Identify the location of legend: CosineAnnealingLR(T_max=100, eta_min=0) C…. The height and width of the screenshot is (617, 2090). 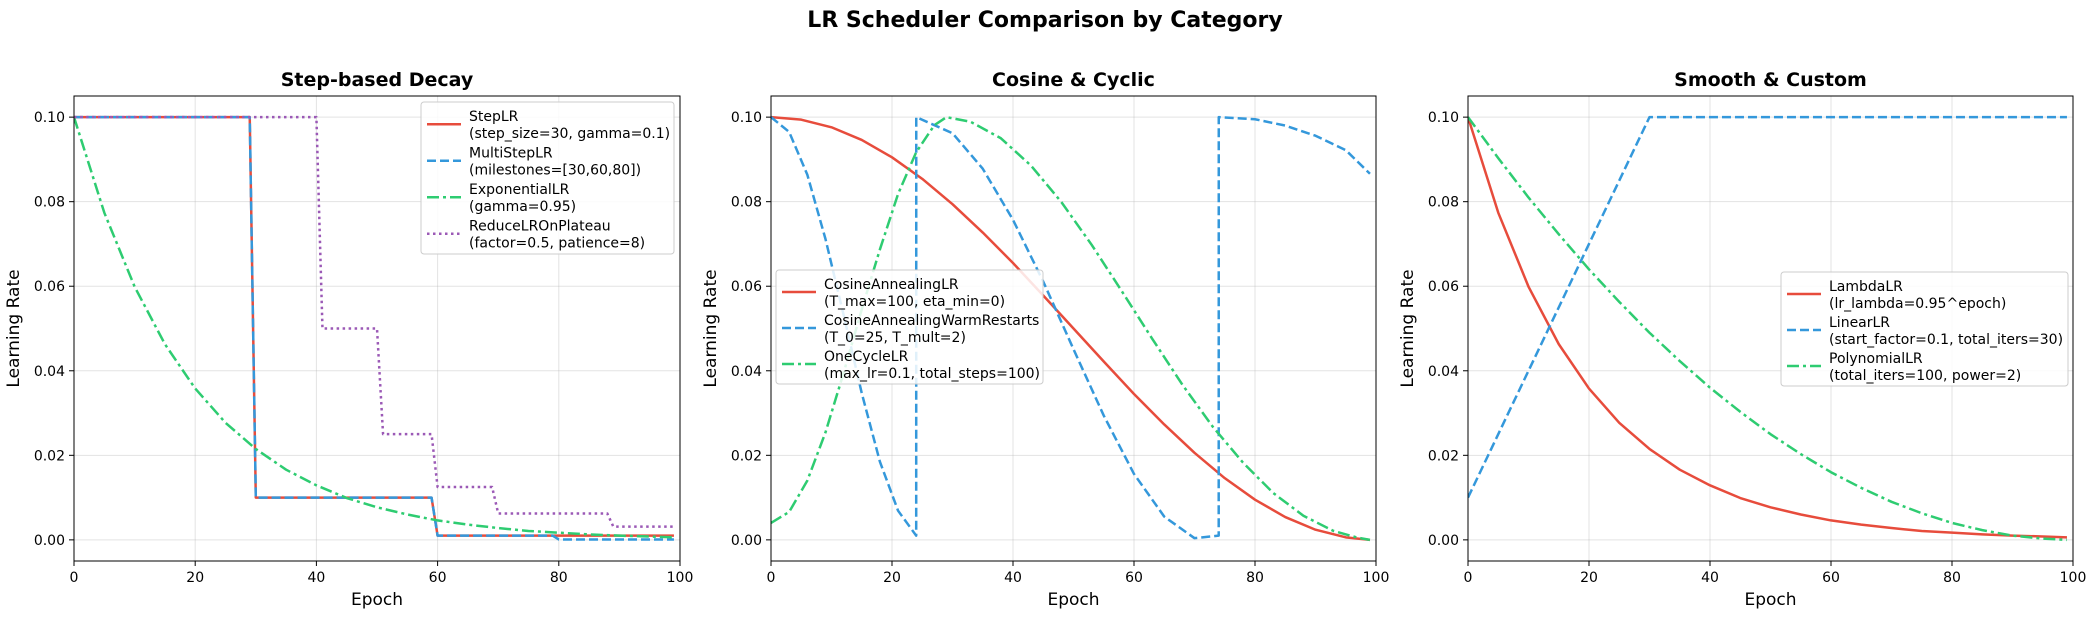
(909, 327).